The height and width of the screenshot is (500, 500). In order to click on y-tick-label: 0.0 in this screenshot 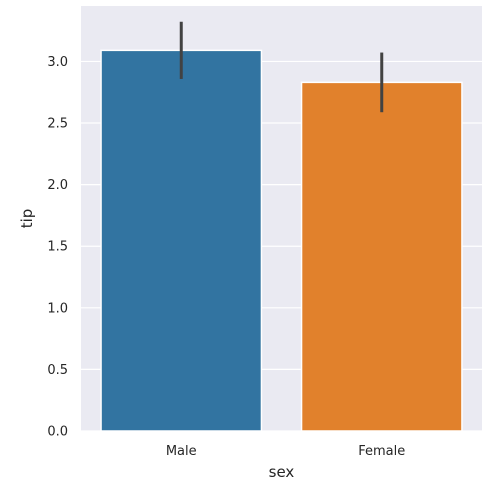, I will do `click(57, 432)`.